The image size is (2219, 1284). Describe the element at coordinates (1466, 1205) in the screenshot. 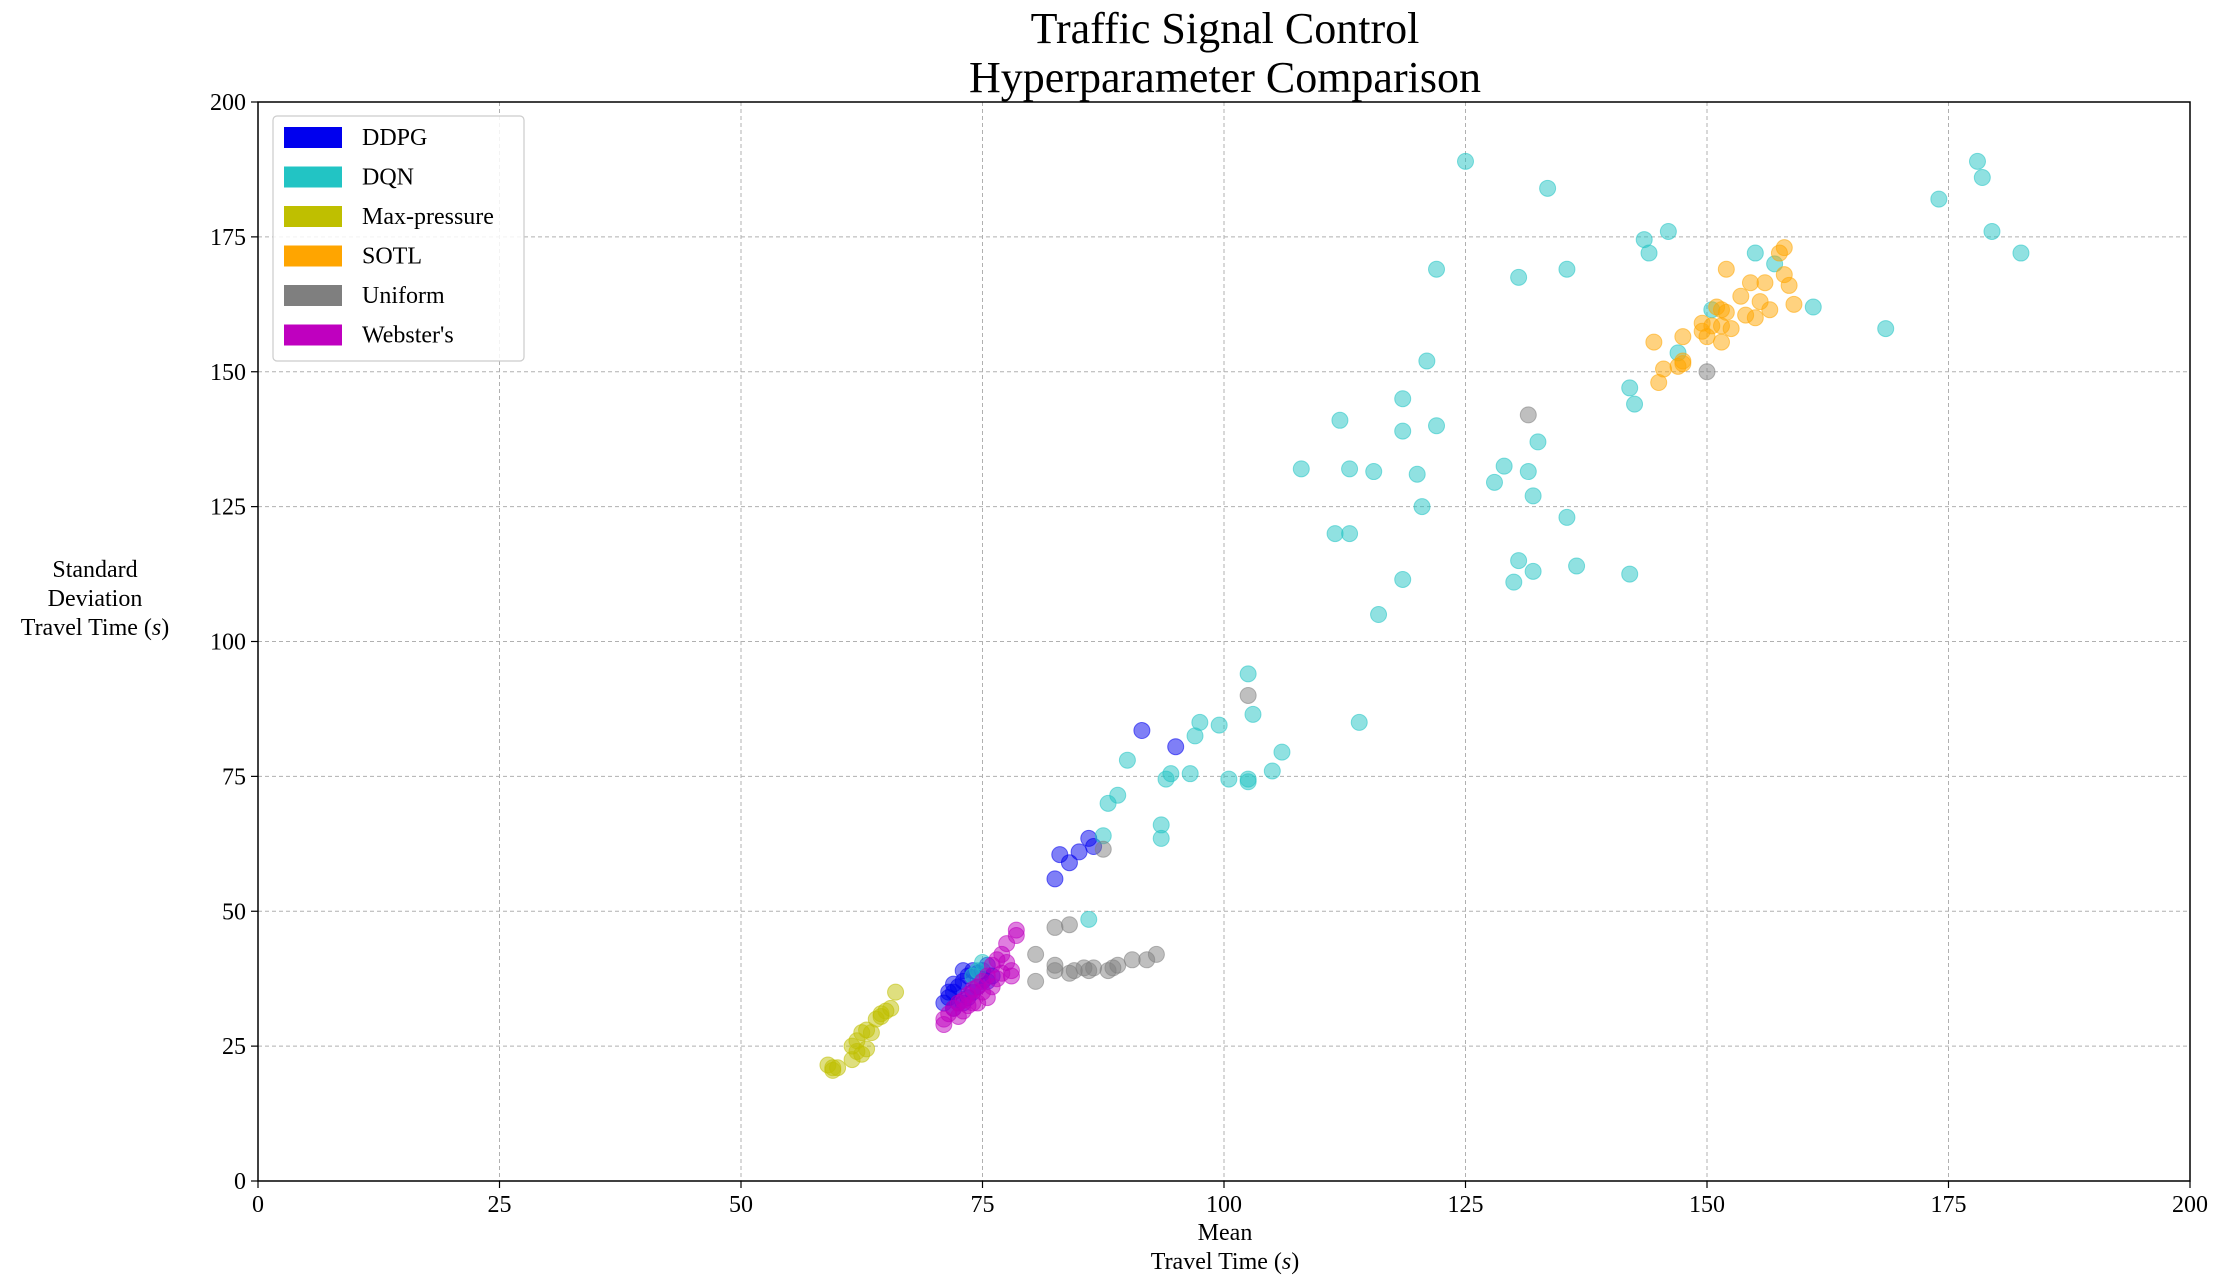

I see `x-tick-label: 125` at that location.